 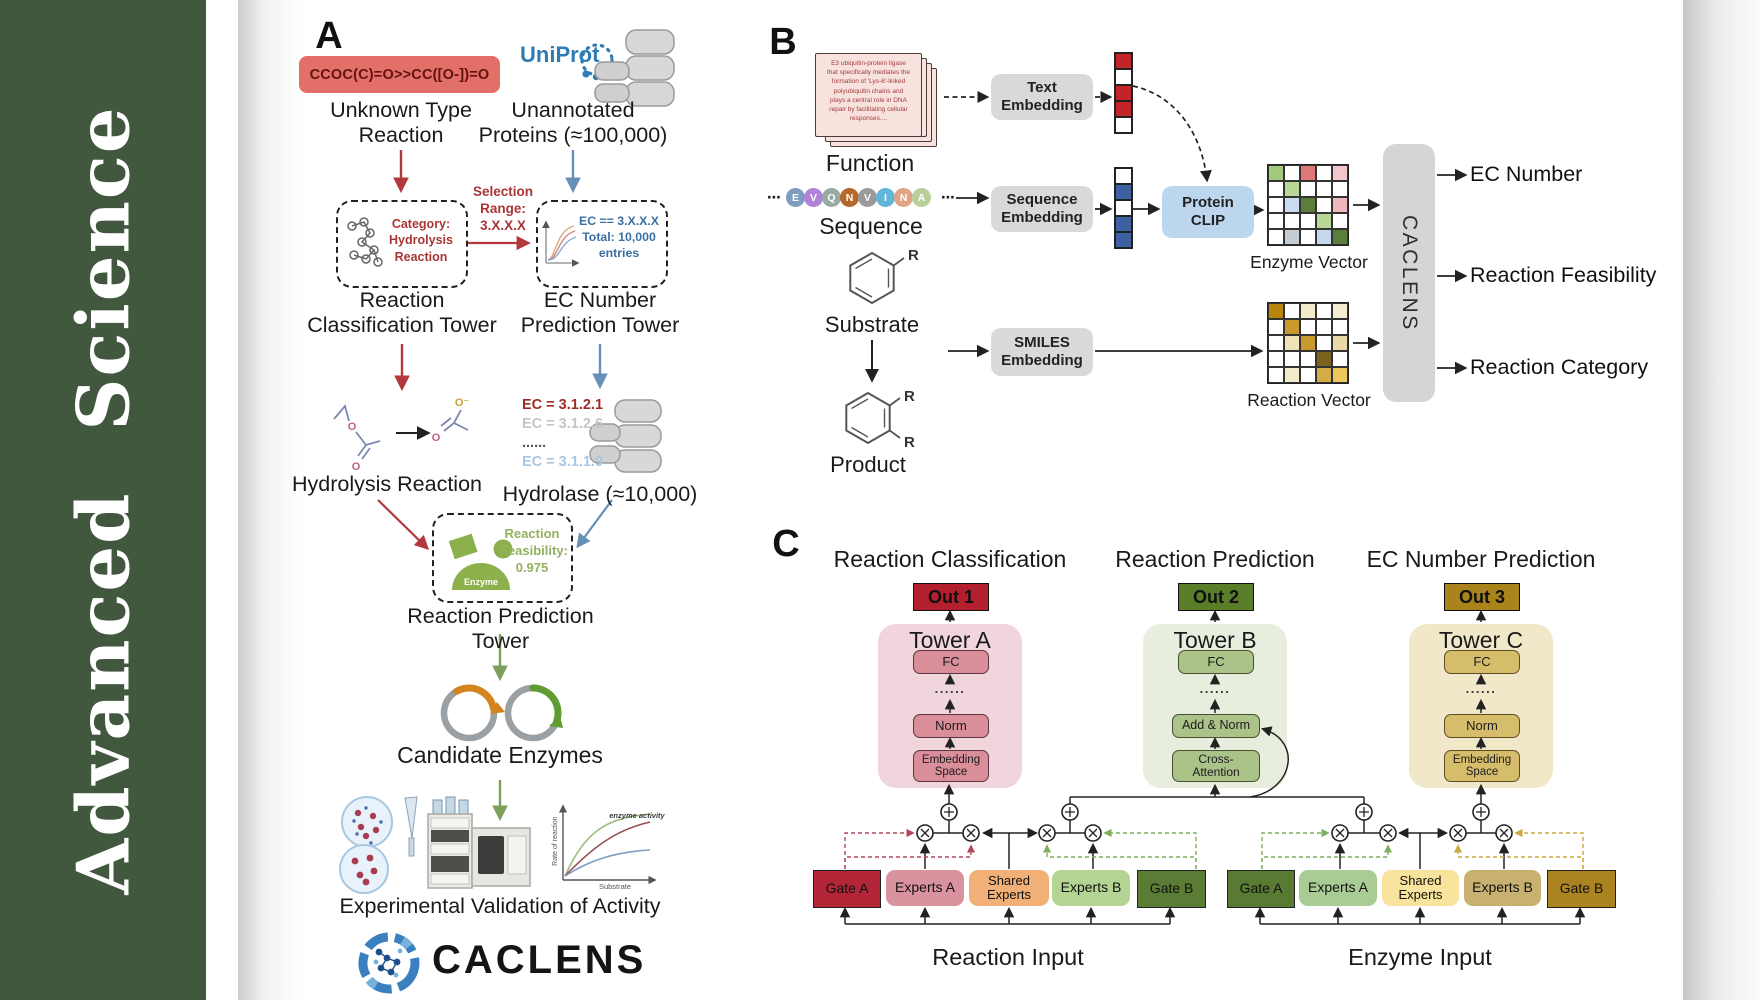 I want to click on feasibility-box, so click(x=502, y=558).